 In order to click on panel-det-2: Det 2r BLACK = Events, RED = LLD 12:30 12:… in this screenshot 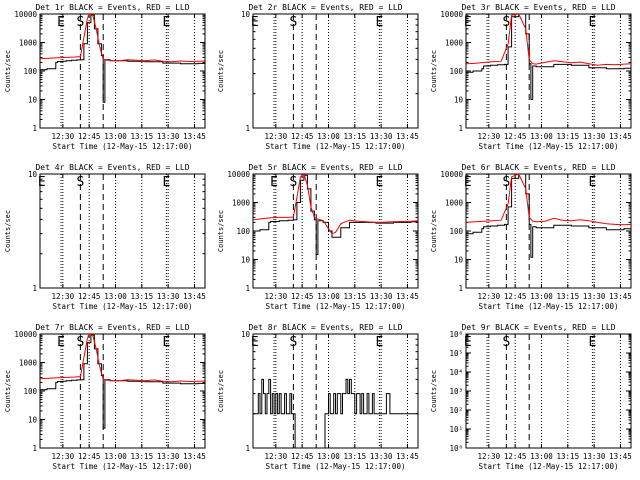, I will do `click(318, 77)`.